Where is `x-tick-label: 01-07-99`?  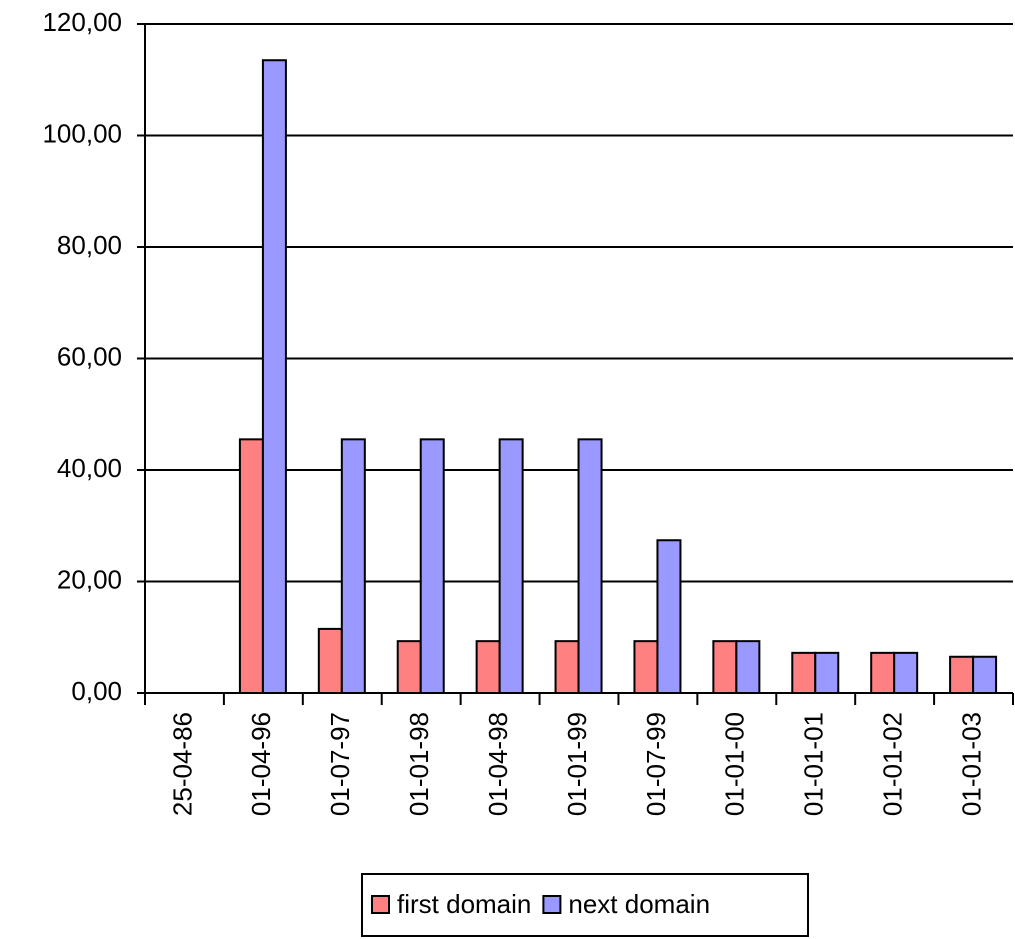 x-tick-label: 01-07-99 is located at coordinates (656, 764).